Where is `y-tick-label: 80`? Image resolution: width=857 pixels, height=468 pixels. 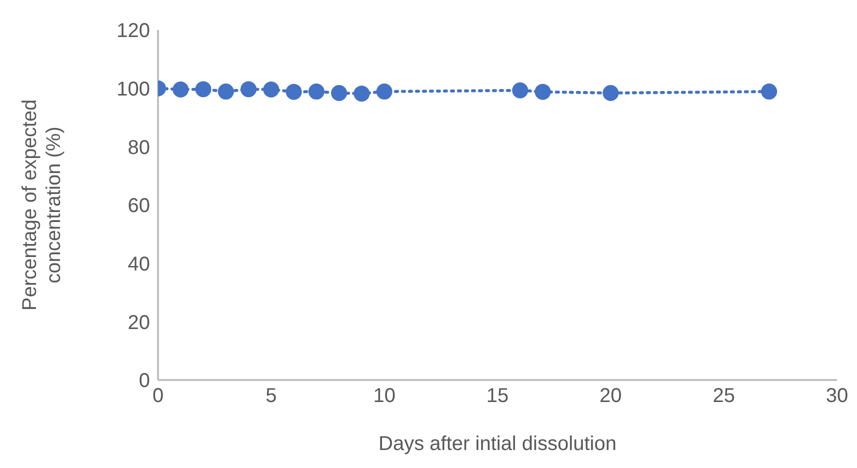
y-tick-label: 80 is located at coordinates (139, 147).